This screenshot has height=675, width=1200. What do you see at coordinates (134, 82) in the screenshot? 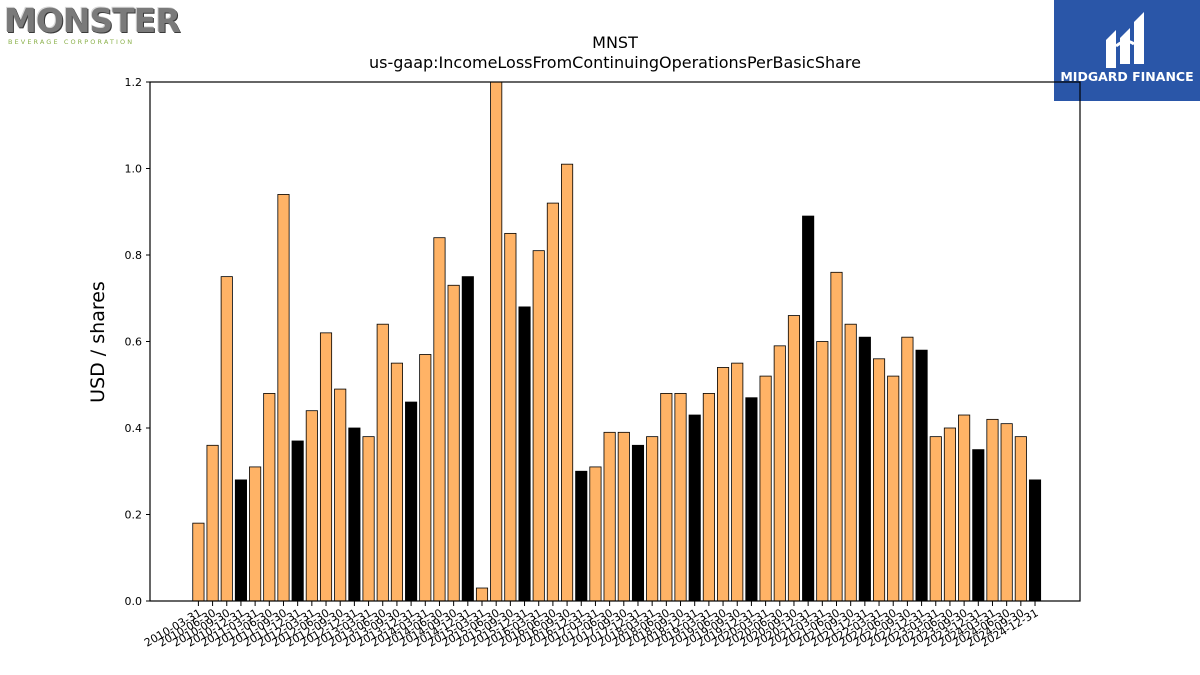
I see `y-tick-label: 1.2` at bounding box center [134, 82].